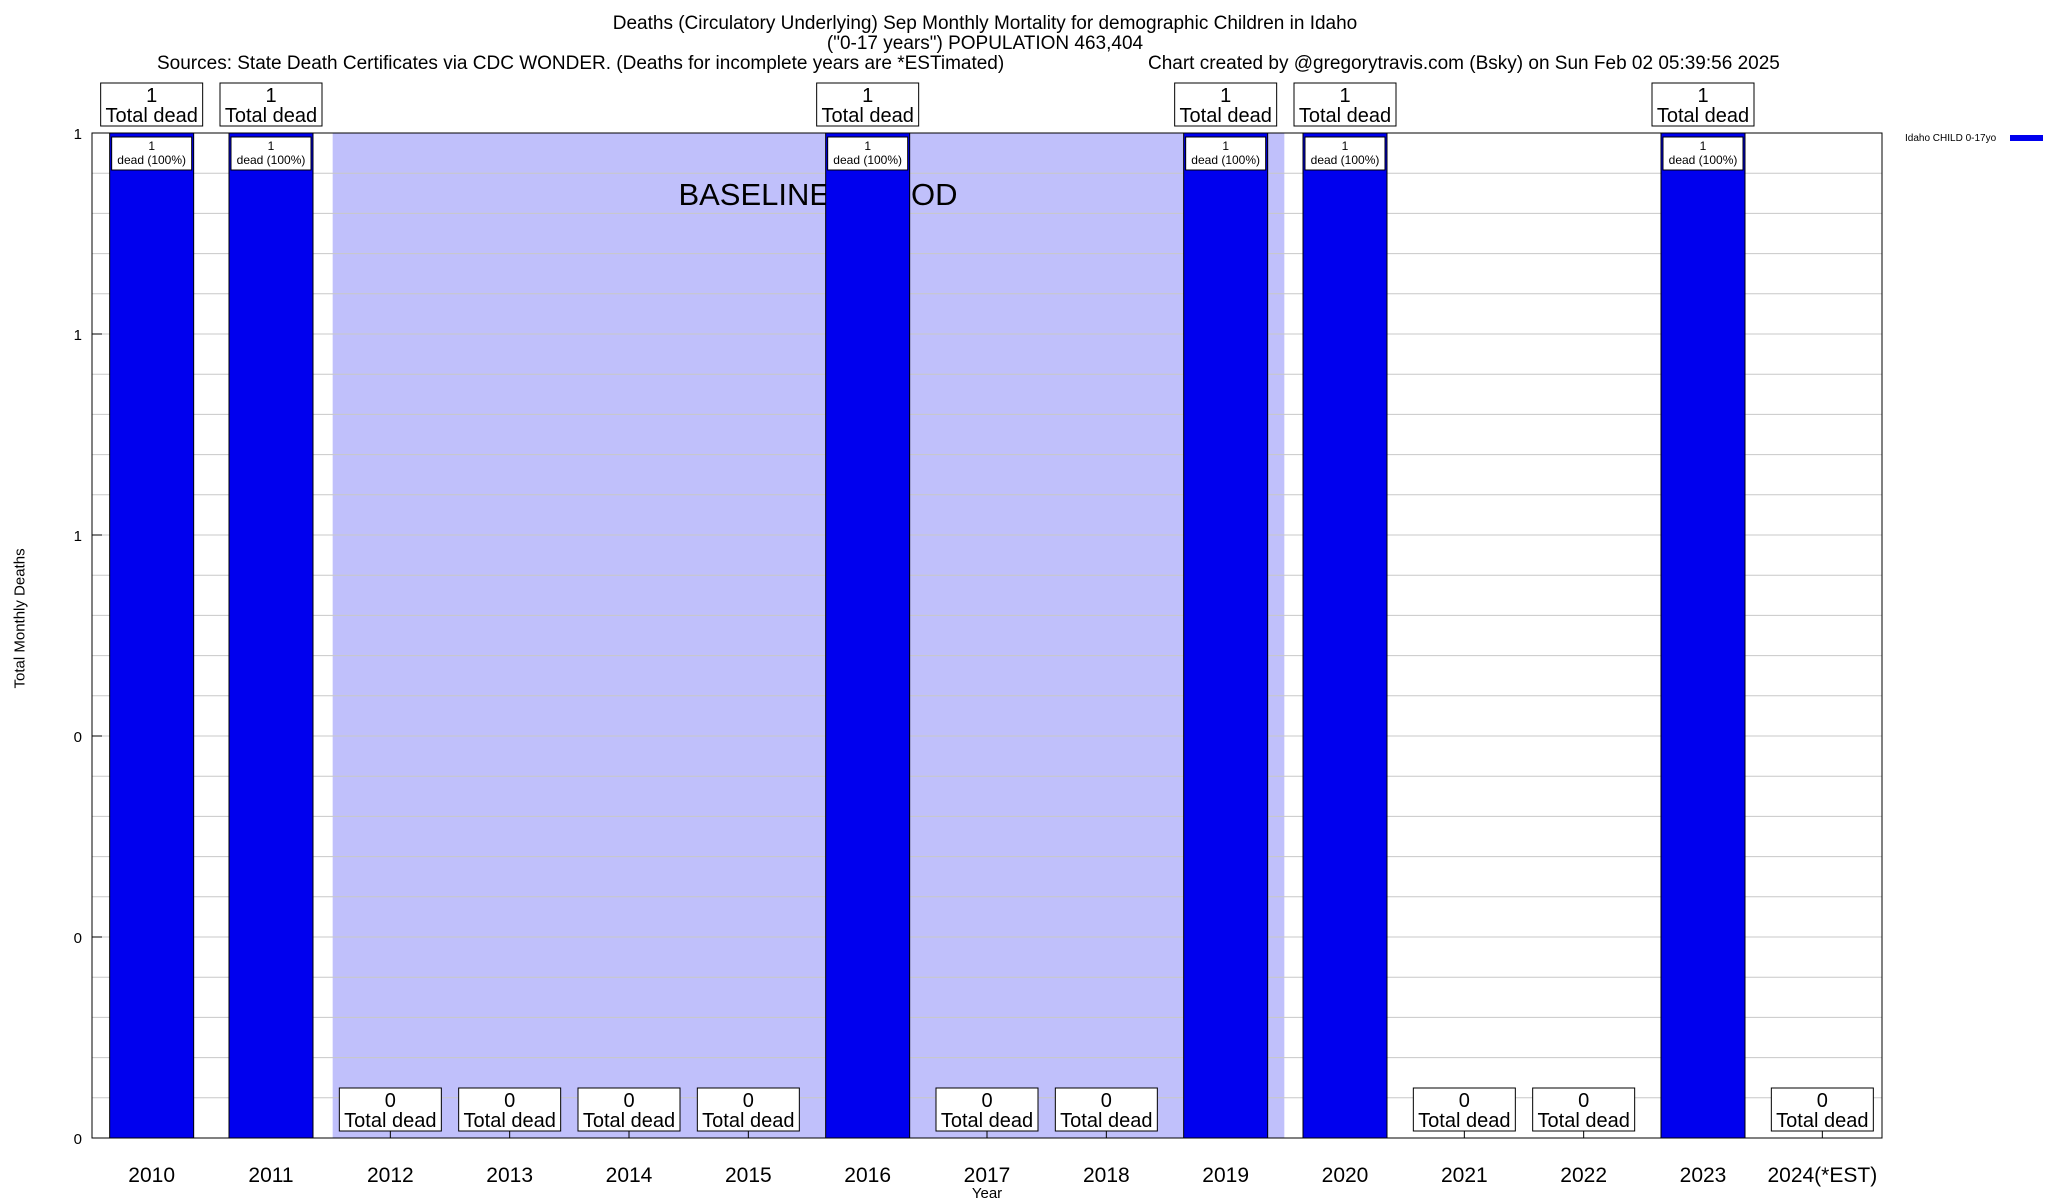 This screenshot has height=1200, width=2048. What do you see at coordinates (1345, 1175) in the screenshot?
I see `x-tick-label: 2020` at bounding box center [1345, 1175].